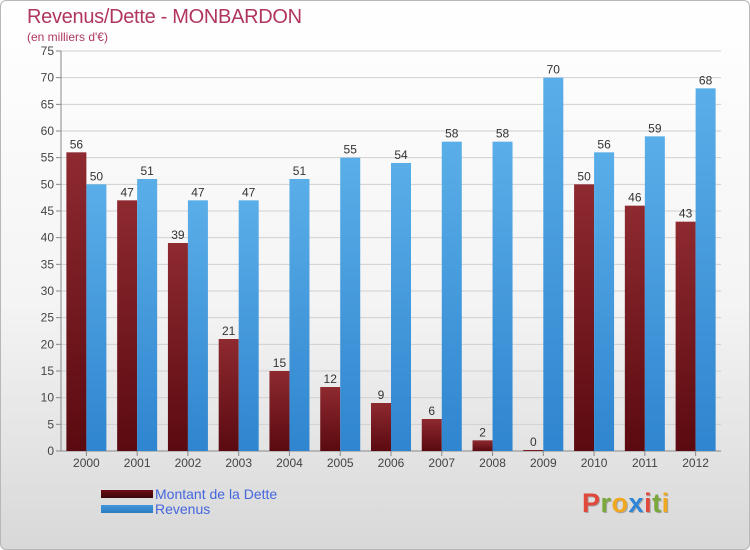 This screenshot has width=750, height=550. I want to click on y-tick-label: 45, so click(48, 211).